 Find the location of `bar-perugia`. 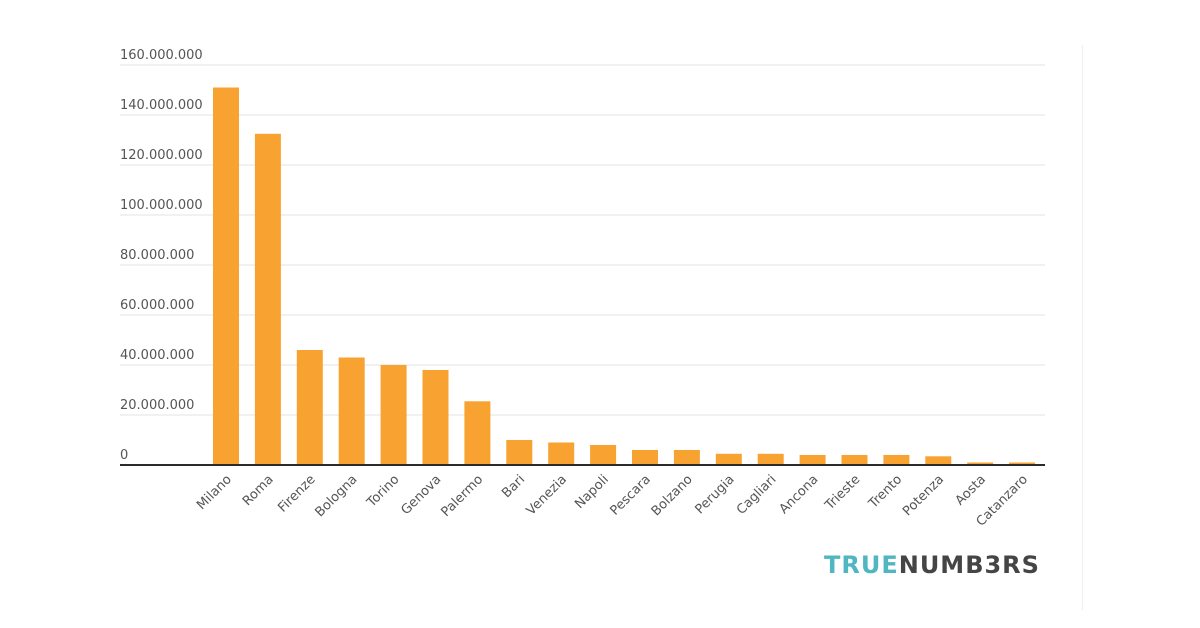

bar-perugia is located at coordinates (728, 459).